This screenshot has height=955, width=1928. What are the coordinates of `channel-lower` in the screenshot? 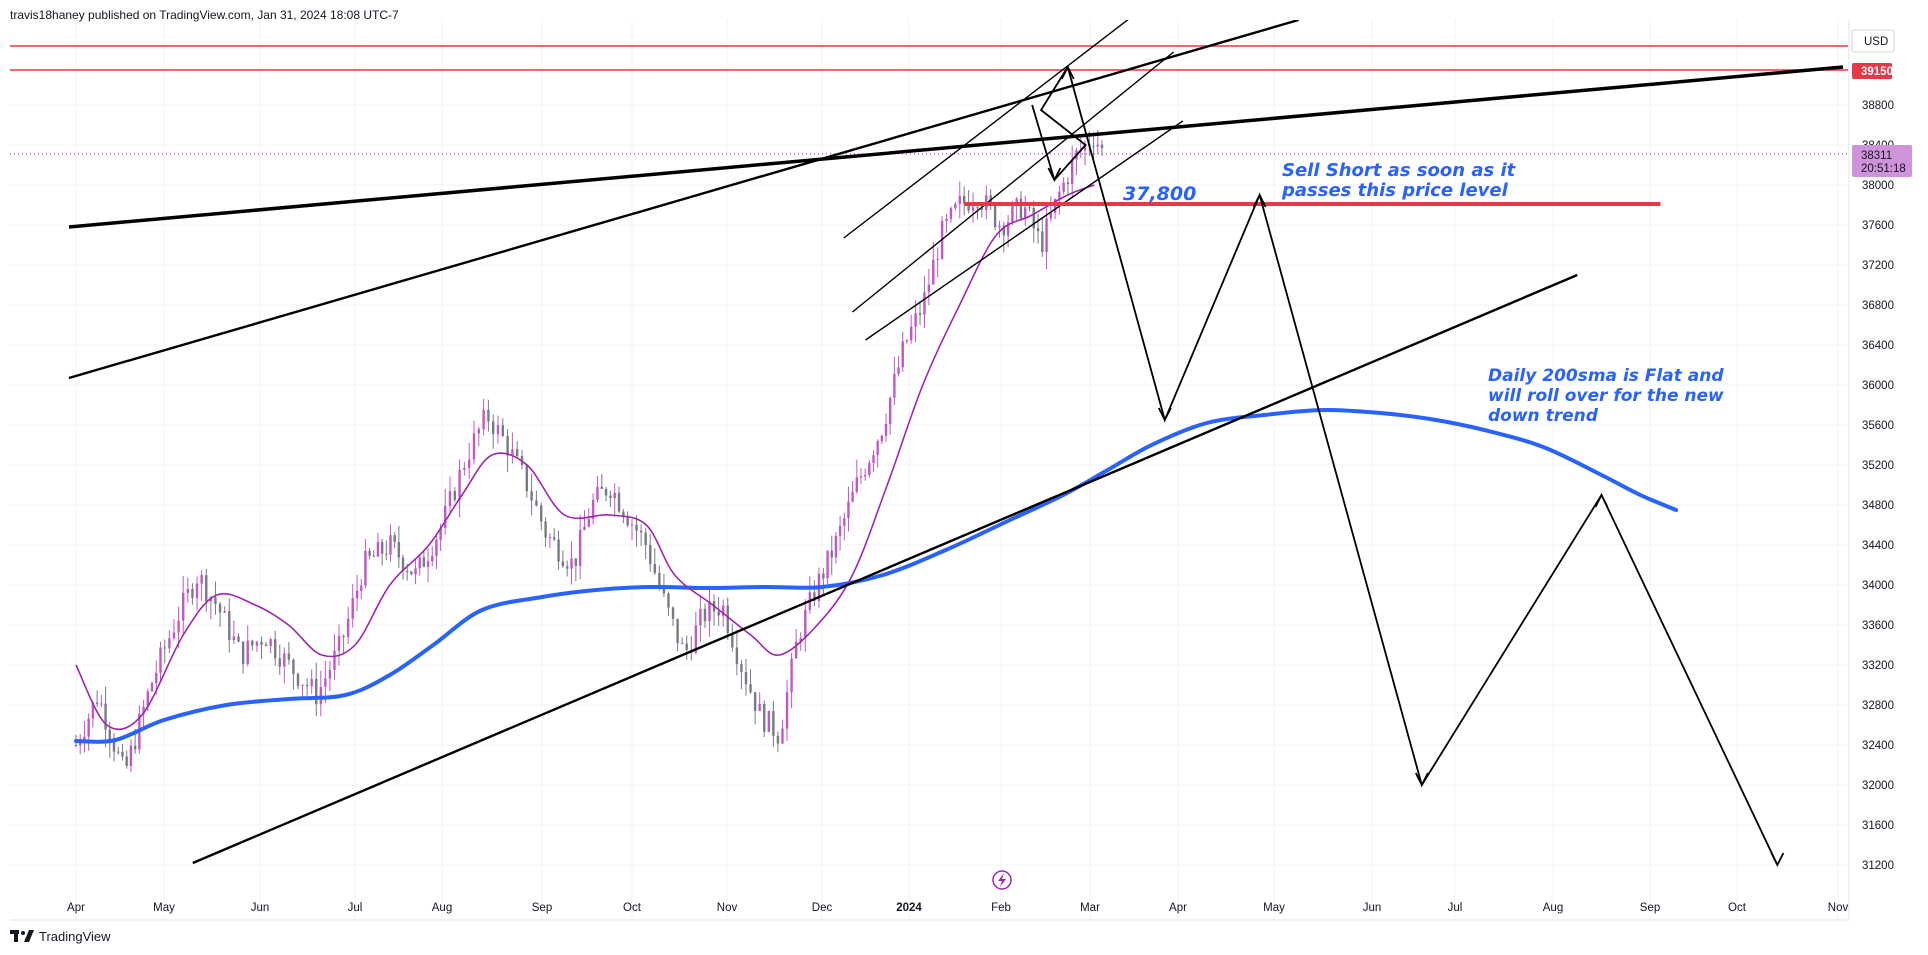 It's located at (1024, 230).